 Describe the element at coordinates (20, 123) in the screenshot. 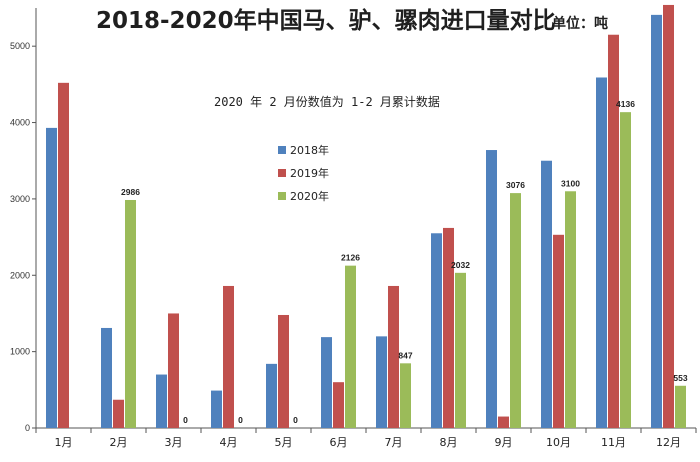

I see `y-tick-label: 4000` at that location.